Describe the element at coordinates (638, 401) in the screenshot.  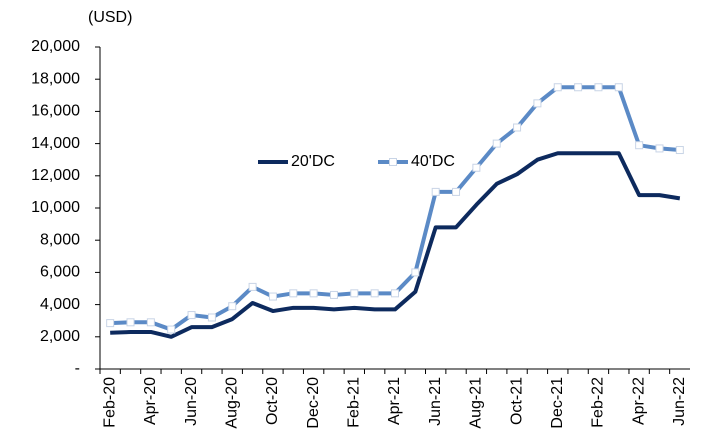
I see `x-tick-label: Apr-22` at that location.